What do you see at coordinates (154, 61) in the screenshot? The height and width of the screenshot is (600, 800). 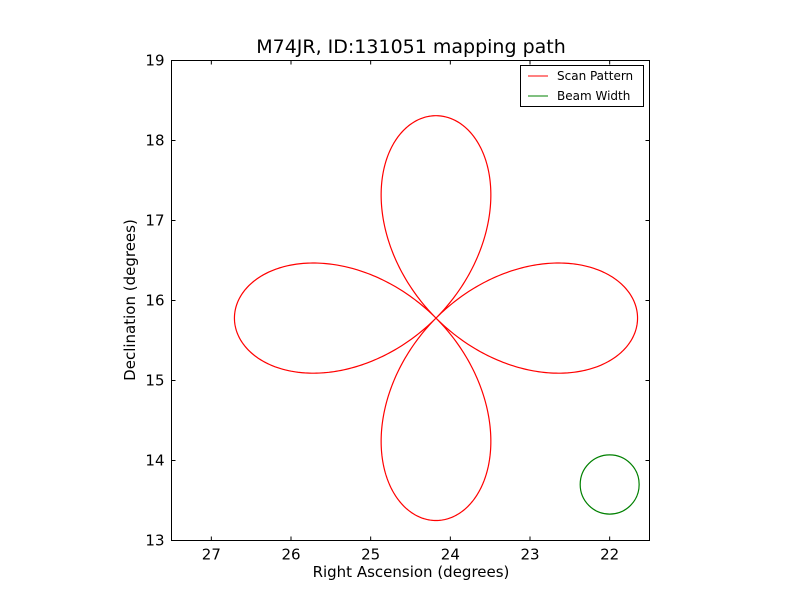 I see `y-tick-label: 19` at bounding box center [154, 61].